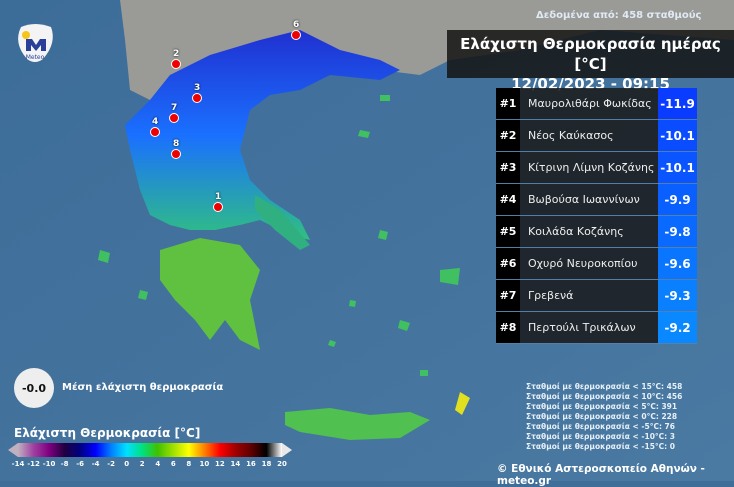 This screenshot has height=487, width=734. I want to click on colorbar-arrow-right, so click(287, 450).